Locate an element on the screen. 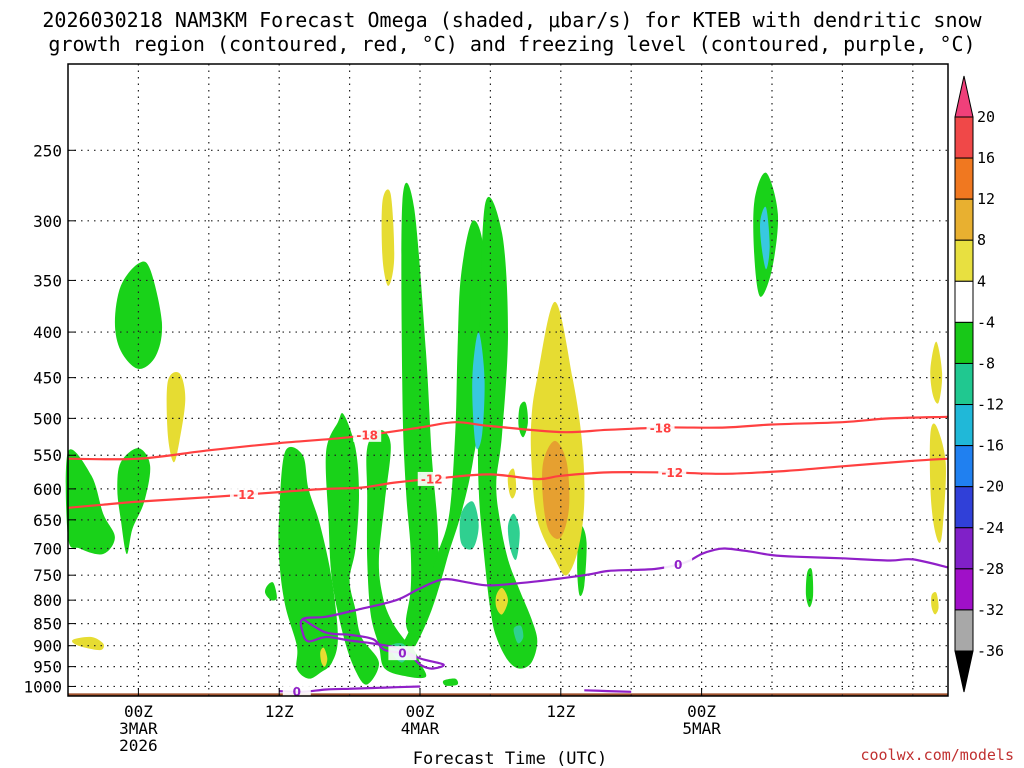 The height and width of the screenshot is (768, 1024). t-minus-12-line is located at coordinates (508, 483).